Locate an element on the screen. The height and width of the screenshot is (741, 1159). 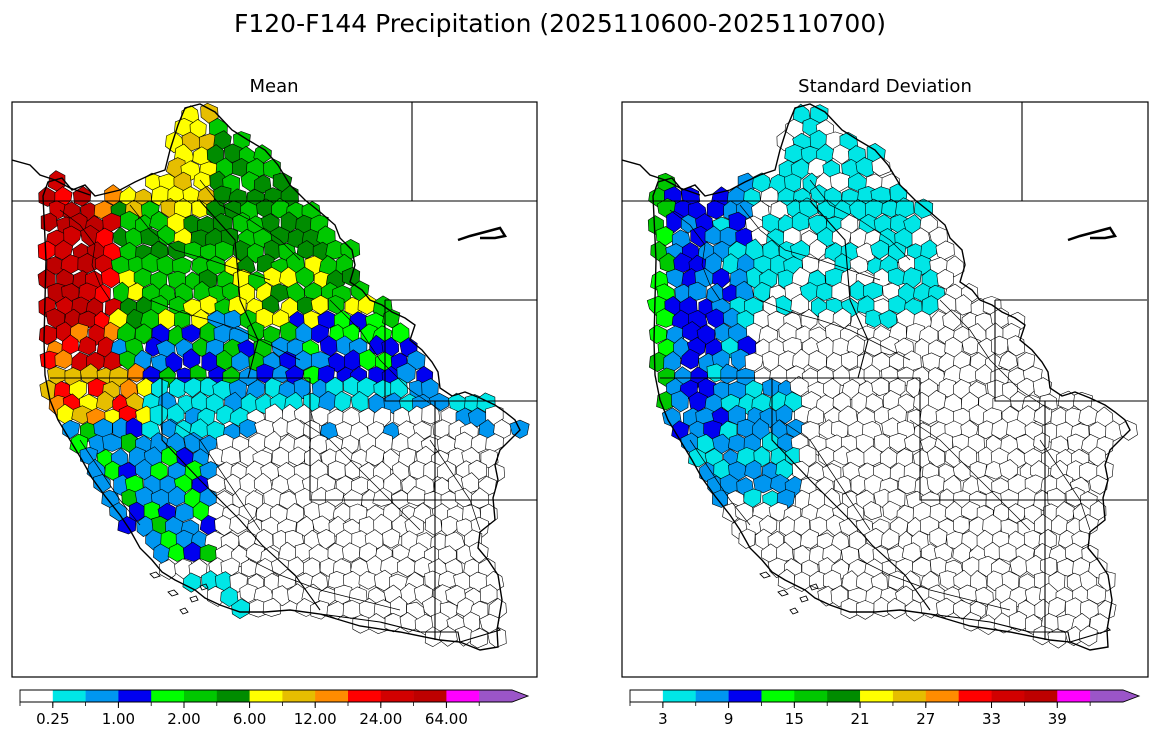
colorbar-tick-label: 2.00 is located at coordinates (183, 719).